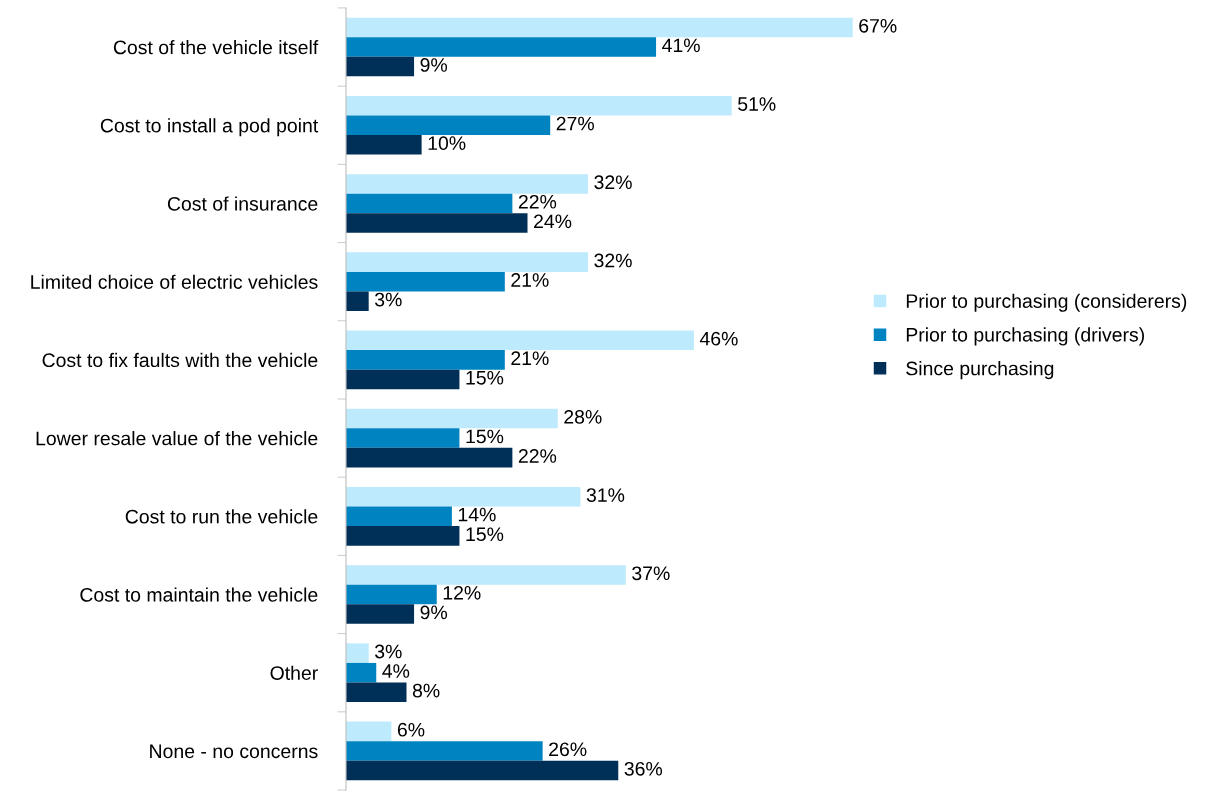  Describe the element at coordinates (718, 338) in the screenshot. I see `data-label: 46%` at that location.